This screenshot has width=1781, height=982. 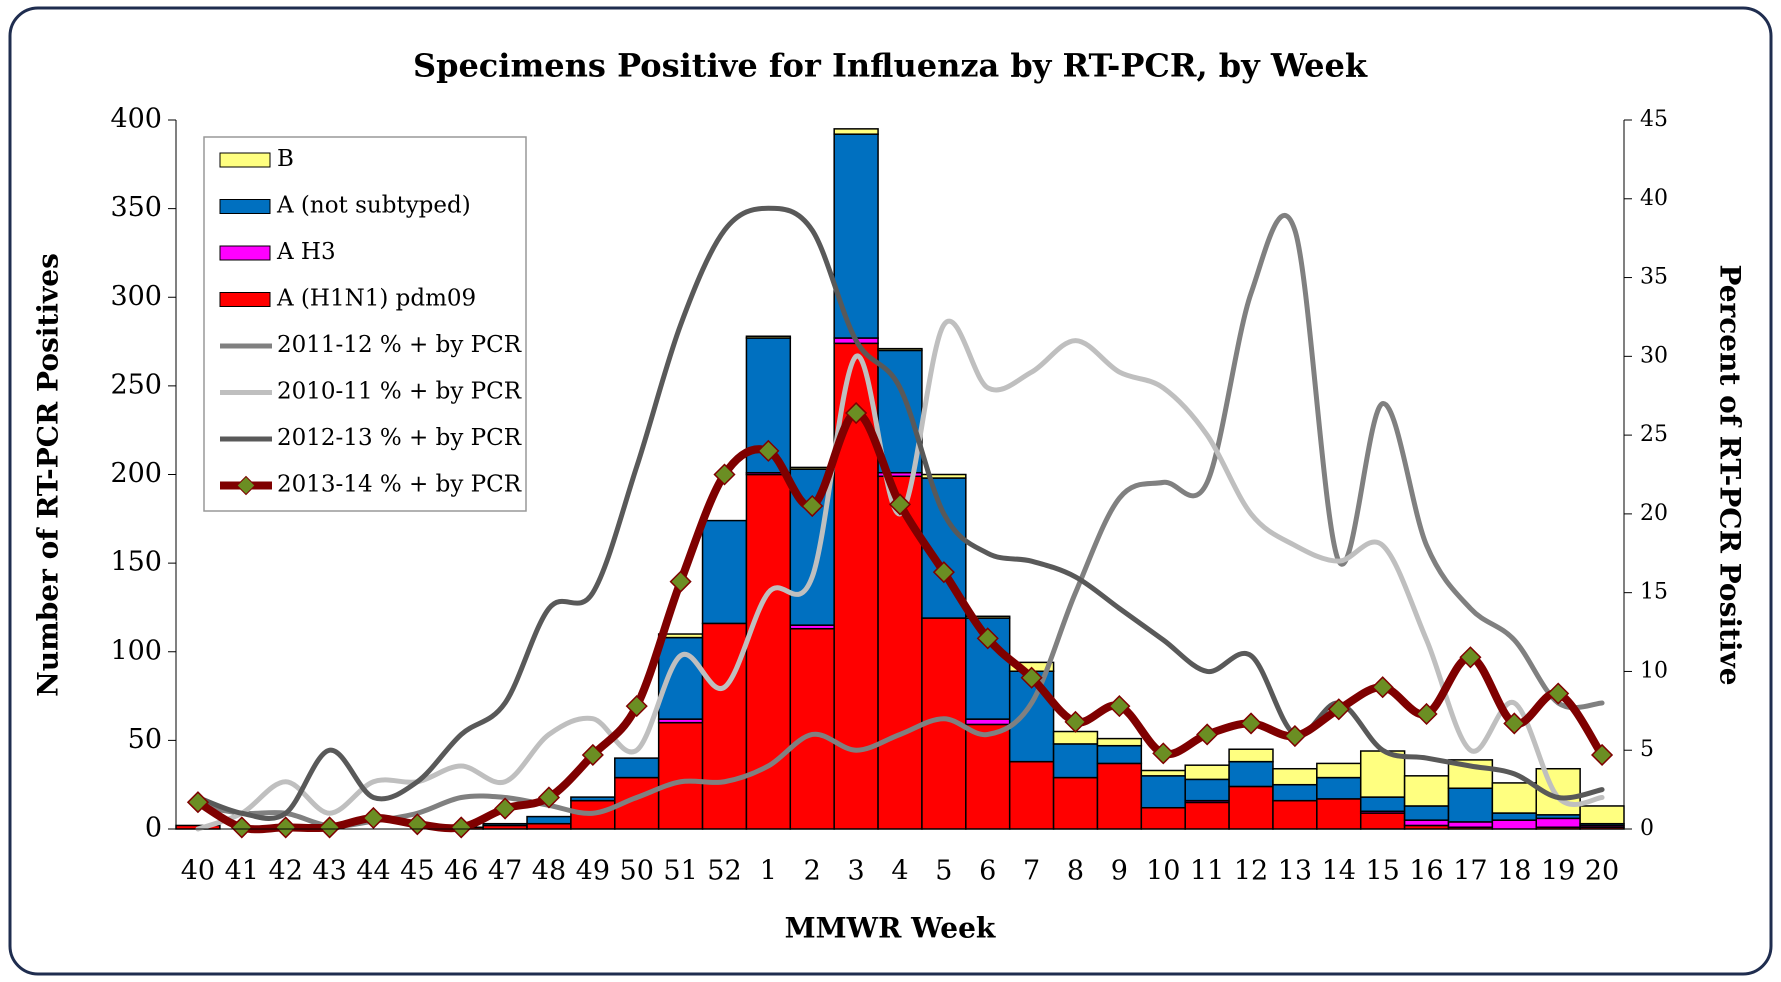 I want to click on legend-label: 2010-11 % + by PCR, so click(x=399, y=392).